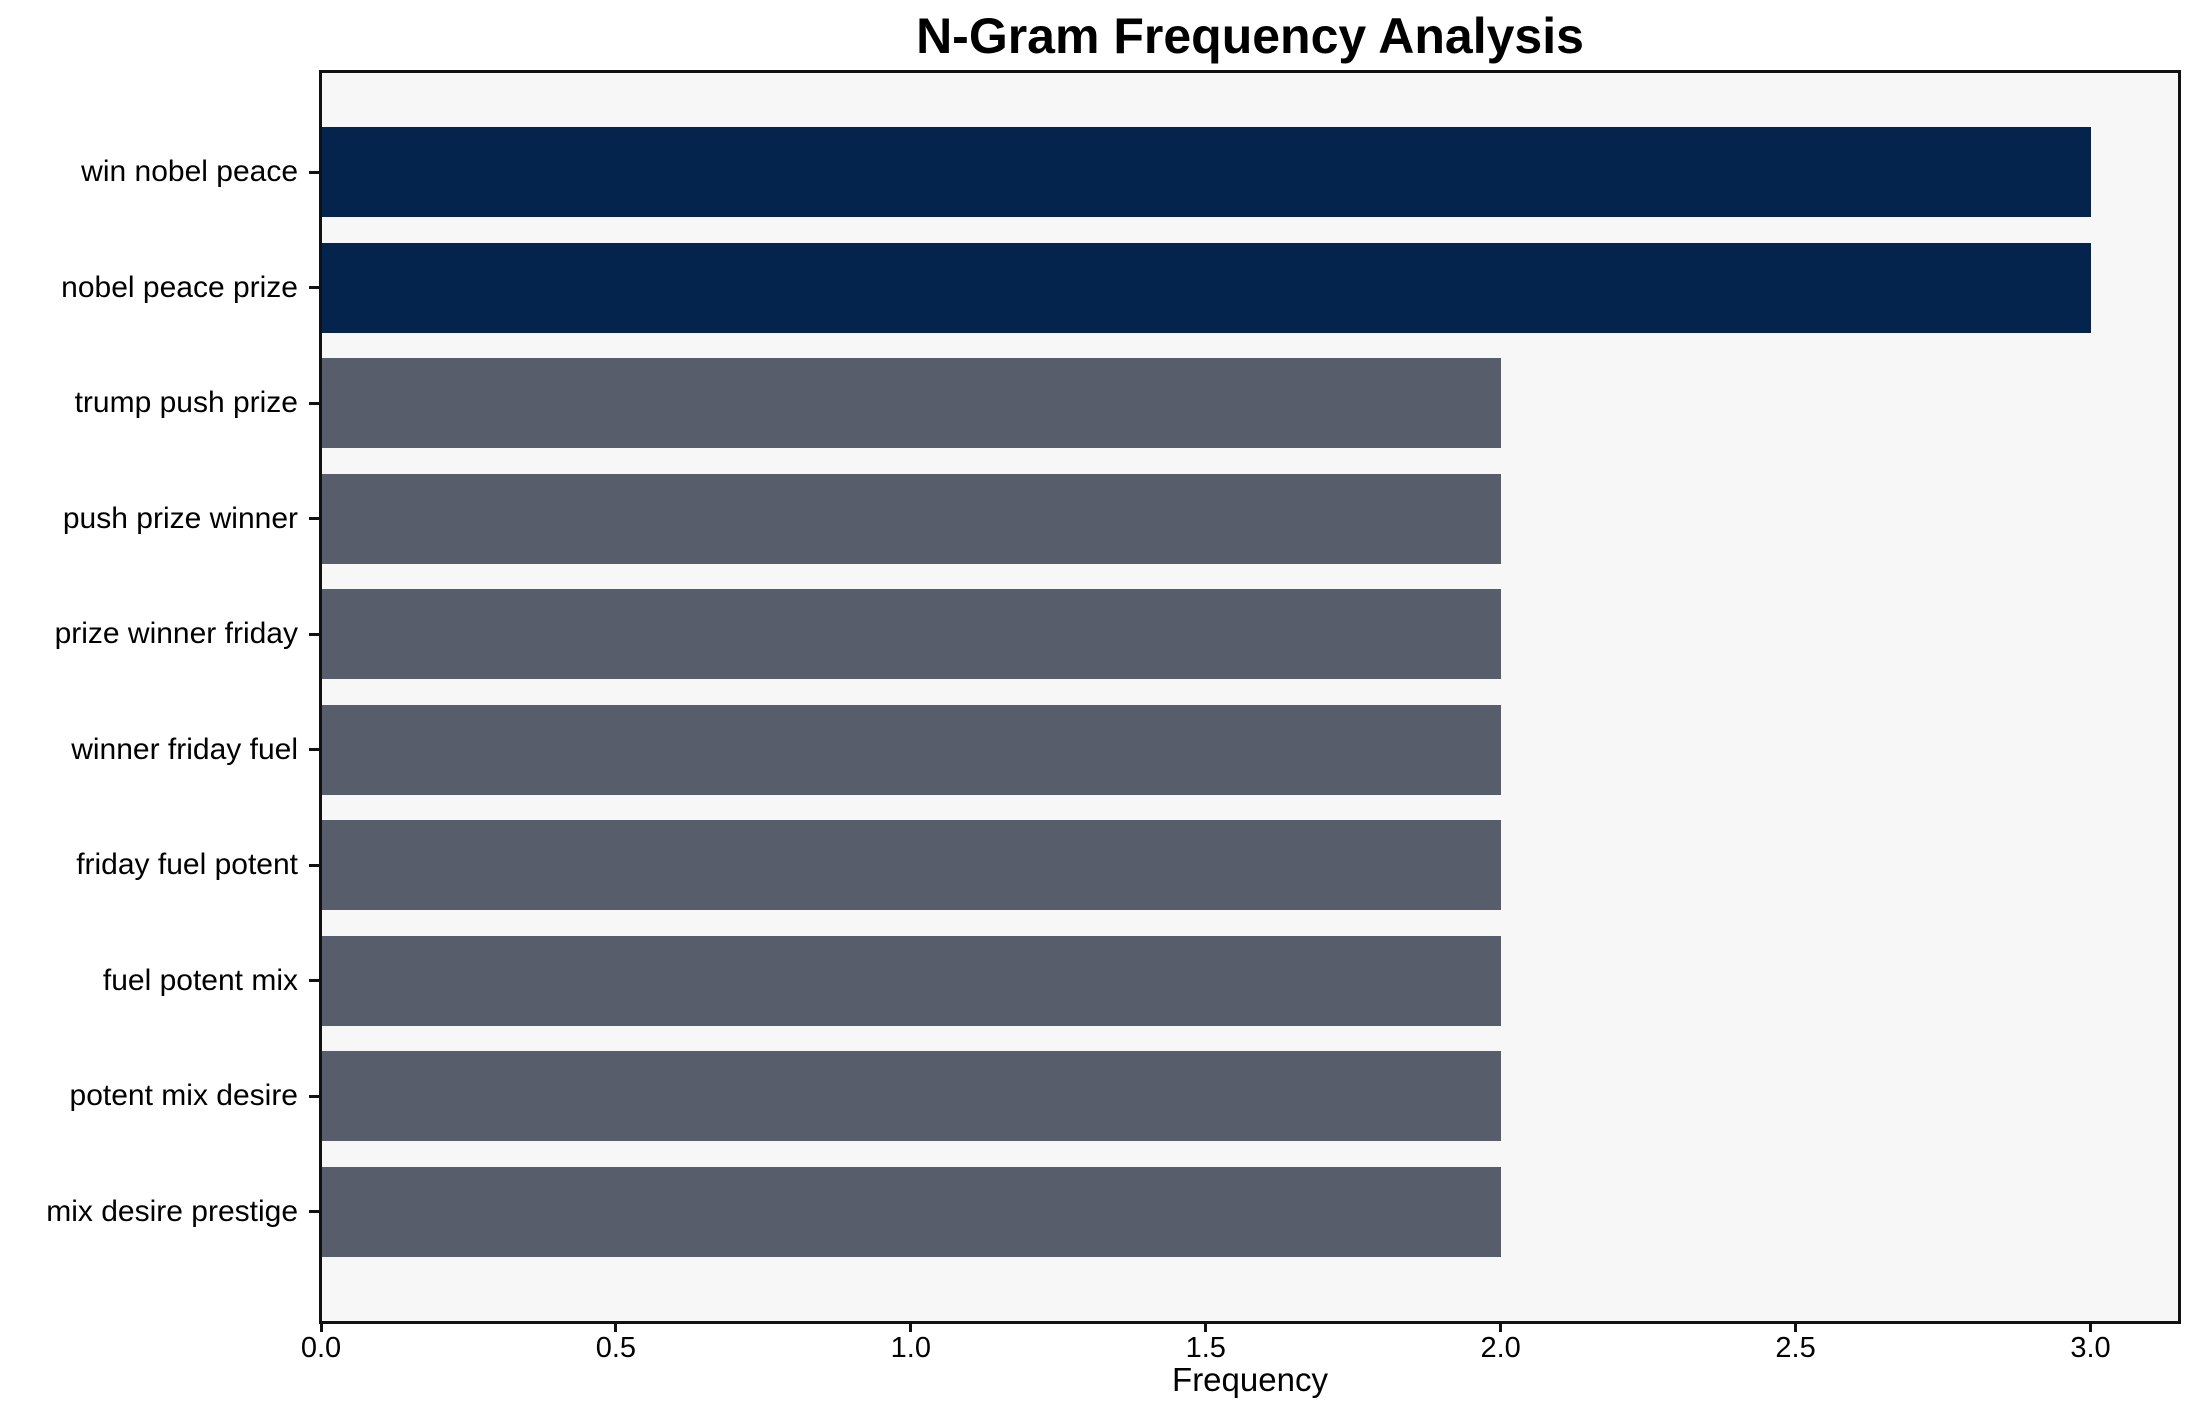  I want to click on y-tick-label: mix desire prestige, so click(172, 1211).